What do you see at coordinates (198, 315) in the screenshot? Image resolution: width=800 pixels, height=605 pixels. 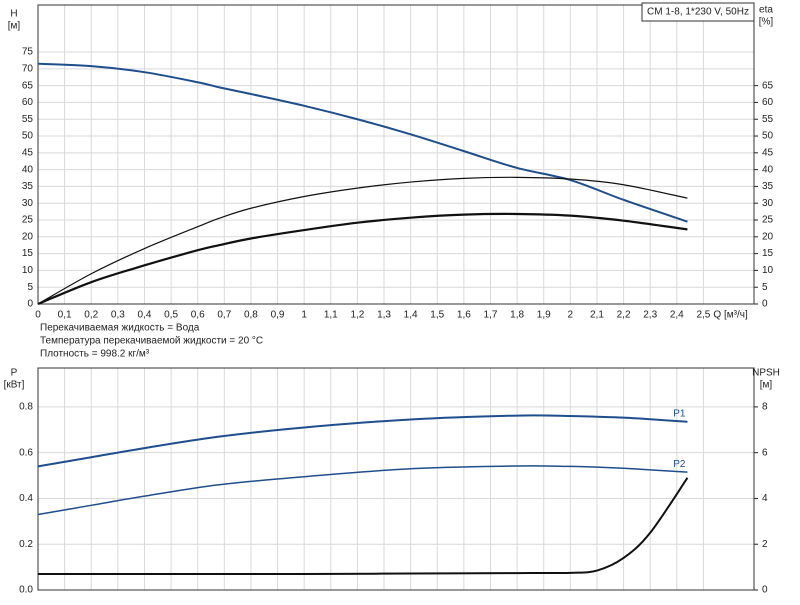 I see `x-tick-label: 0,6` at bounding box center [198, 315].